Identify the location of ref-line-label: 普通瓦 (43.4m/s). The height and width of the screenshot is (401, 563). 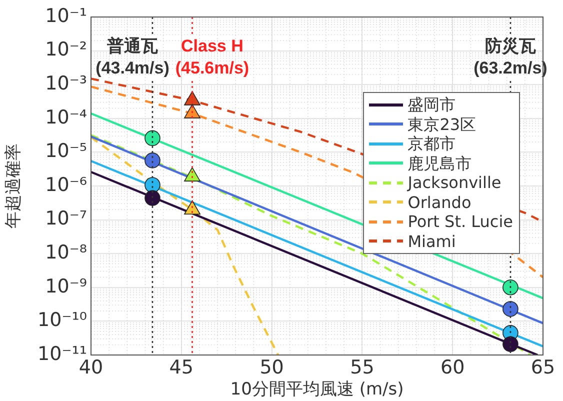
(133, 57).